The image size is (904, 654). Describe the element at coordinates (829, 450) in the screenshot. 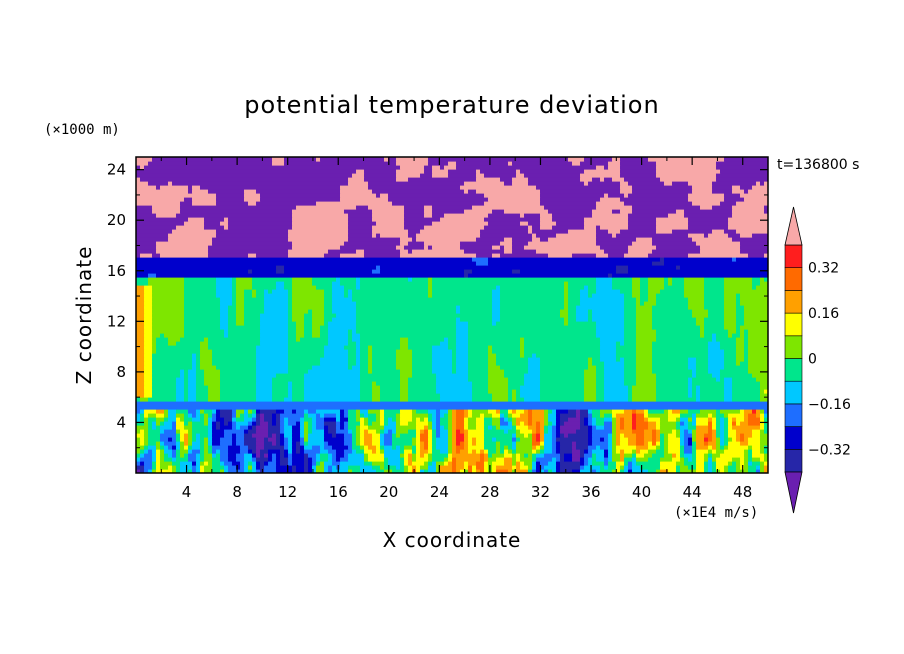

I see `colorbar-label: −0.32` at that location.